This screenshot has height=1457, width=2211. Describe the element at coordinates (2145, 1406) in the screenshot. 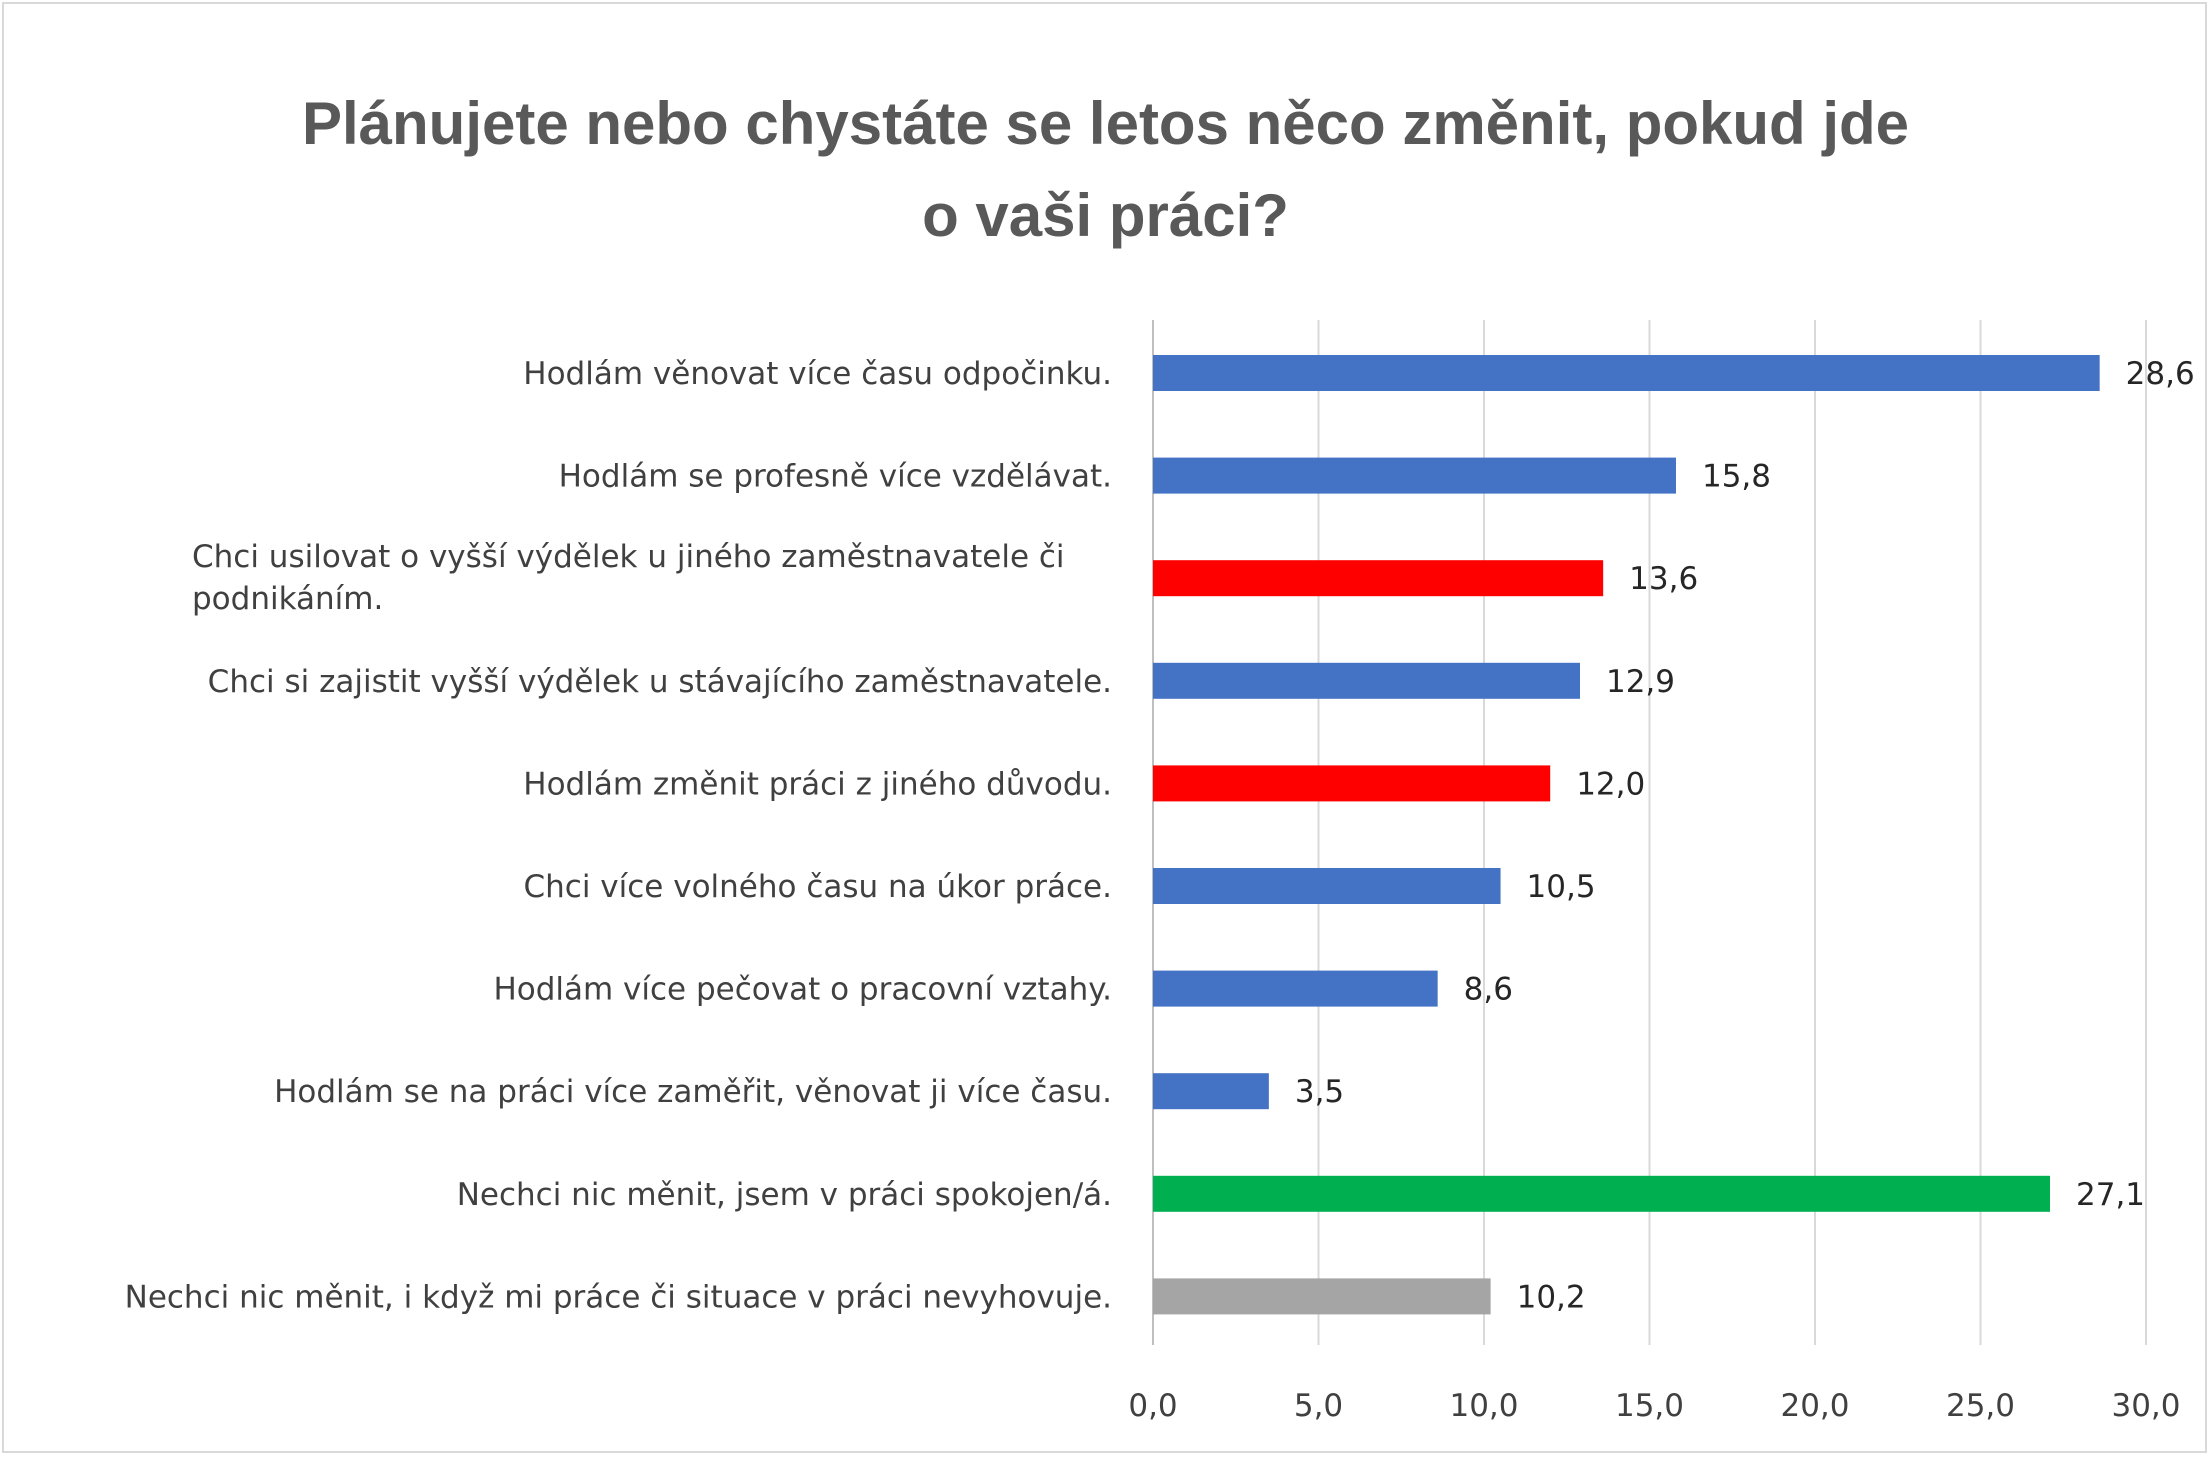

I see `x-tick-label: 30,0` at that location.